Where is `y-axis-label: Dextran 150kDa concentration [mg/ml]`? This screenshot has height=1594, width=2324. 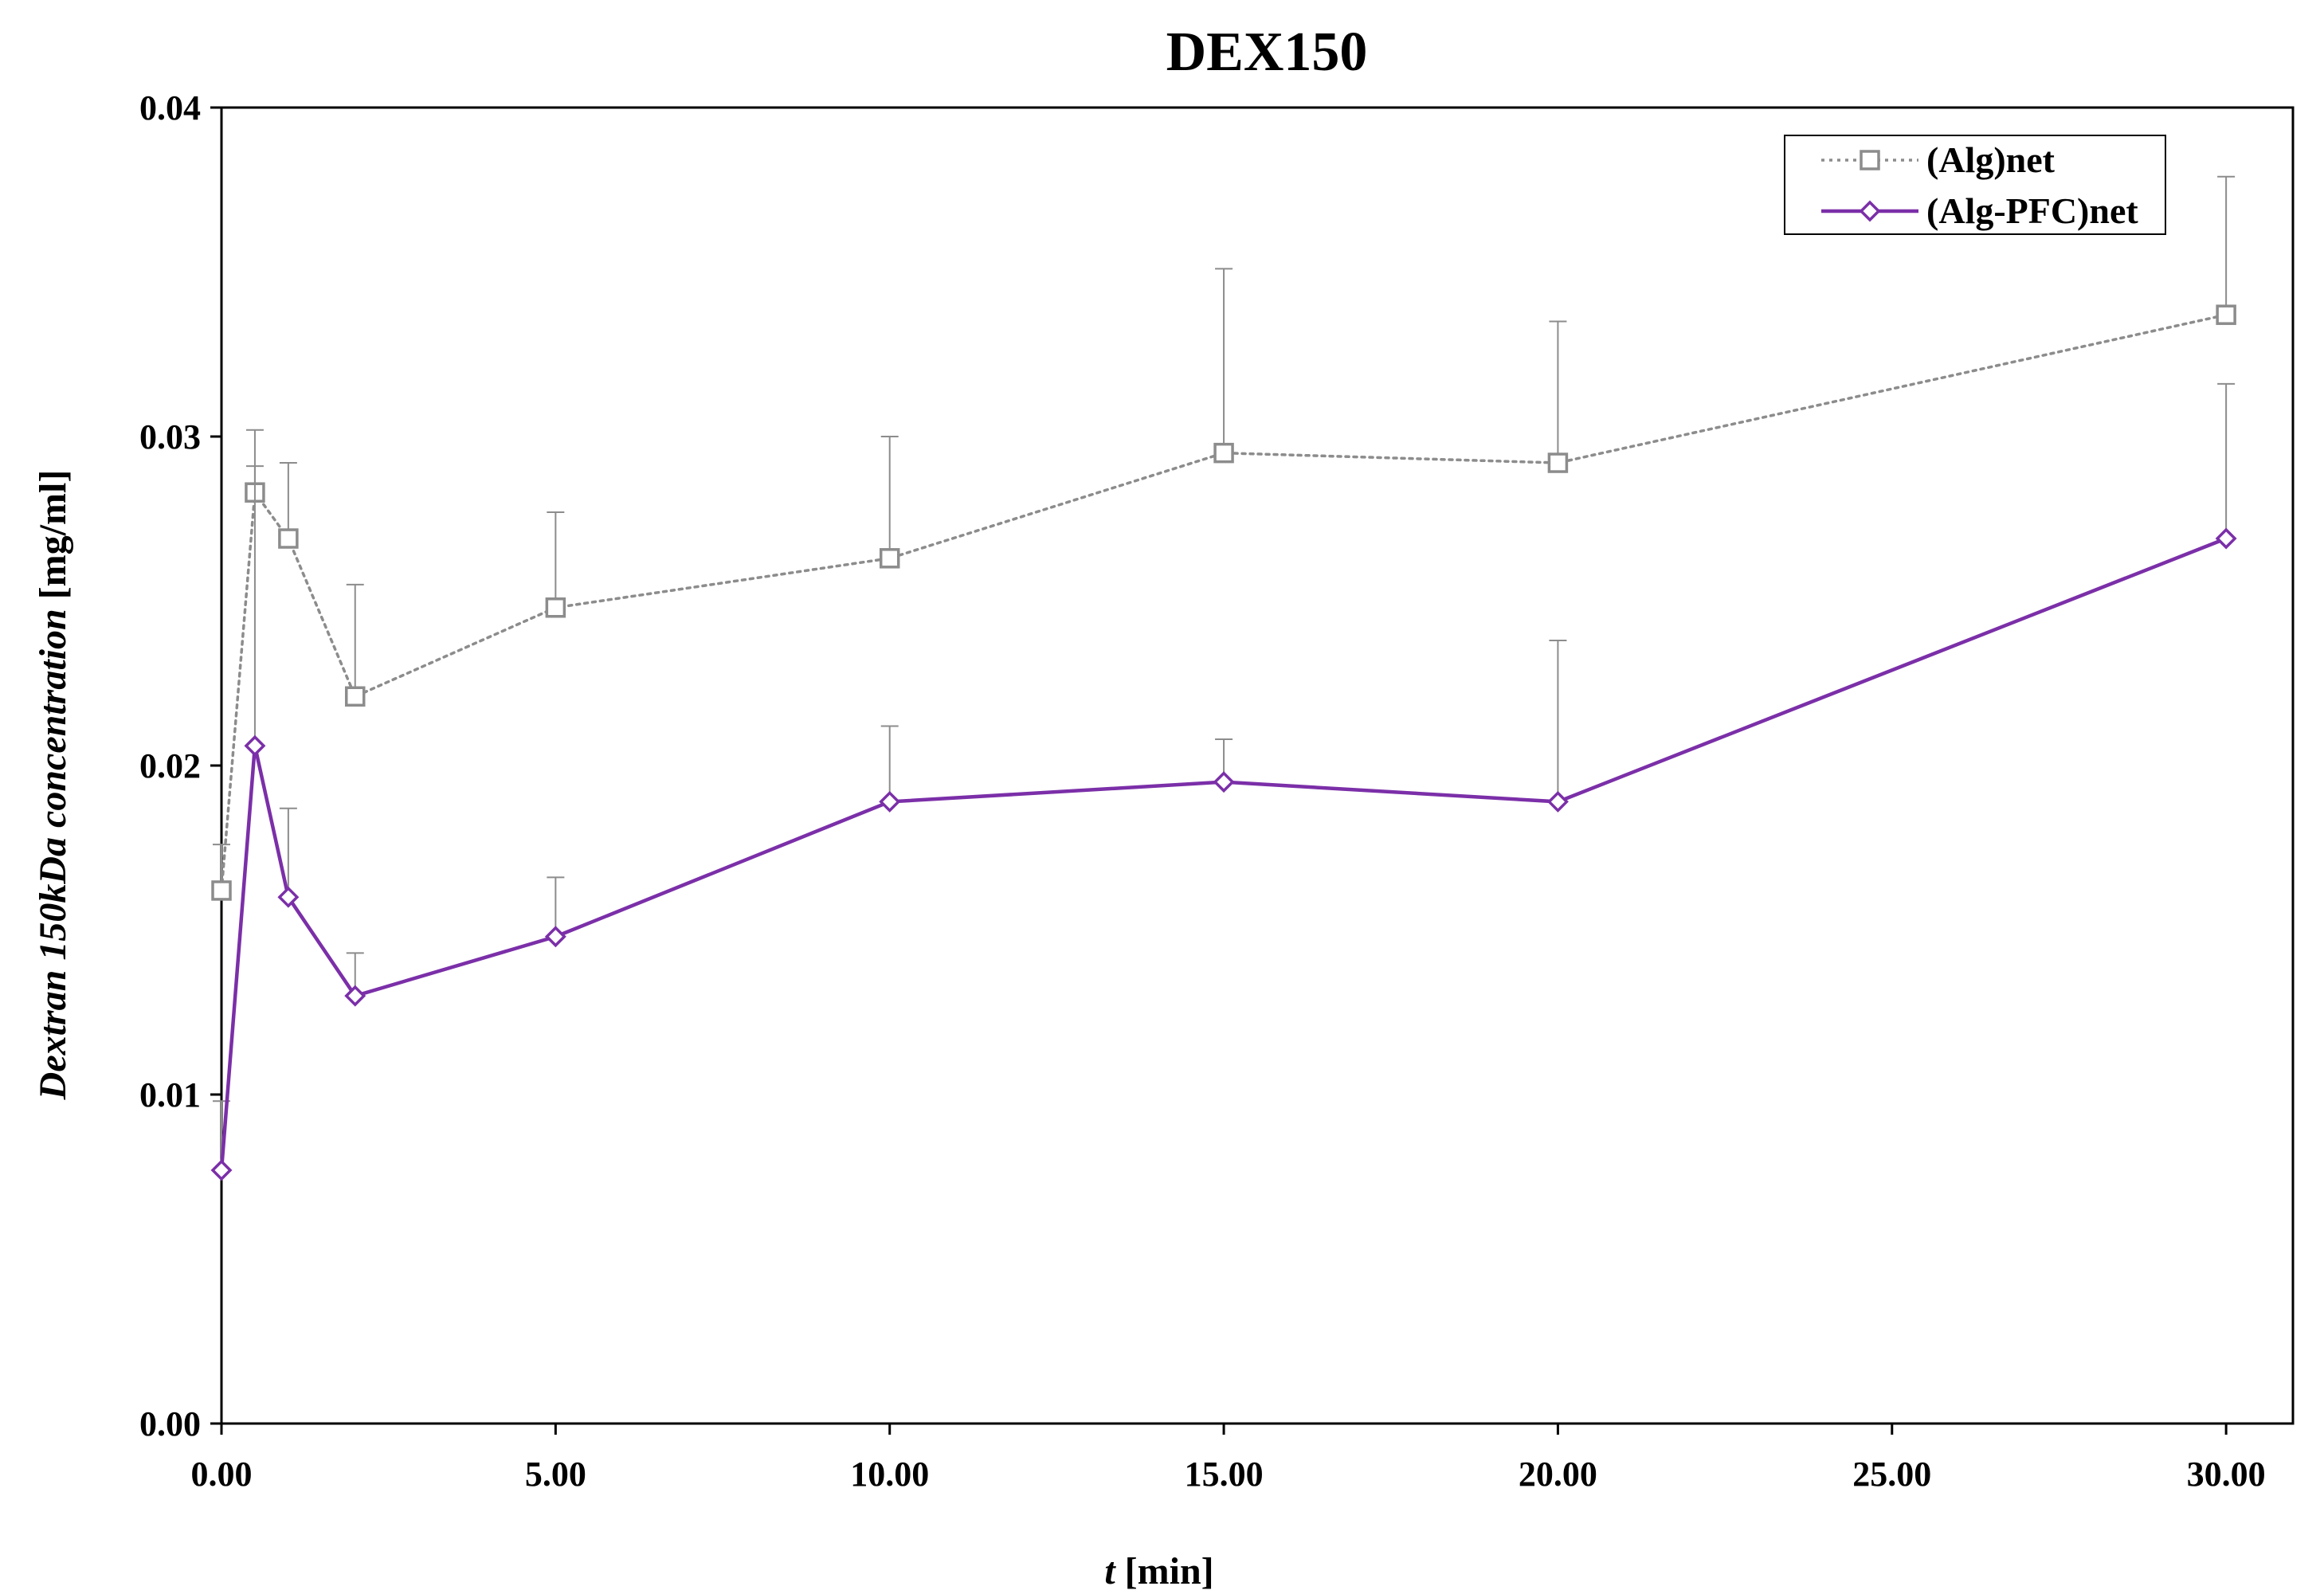
y-axis-label: Dextran 150kDa concentration [mg/ml] is located at coordinates (53, 785).